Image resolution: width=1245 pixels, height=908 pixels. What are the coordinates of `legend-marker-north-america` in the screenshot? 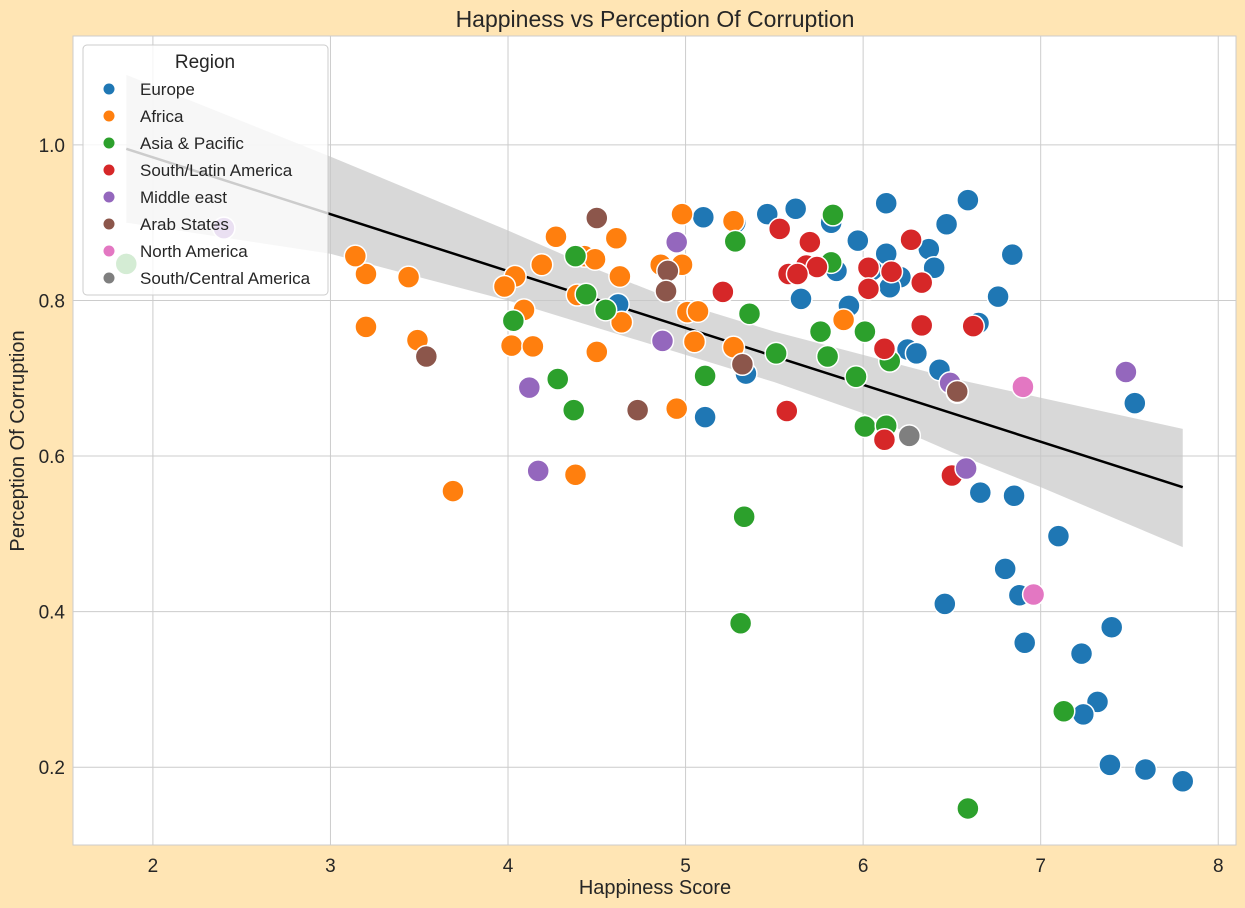 It's located at (109, 251).